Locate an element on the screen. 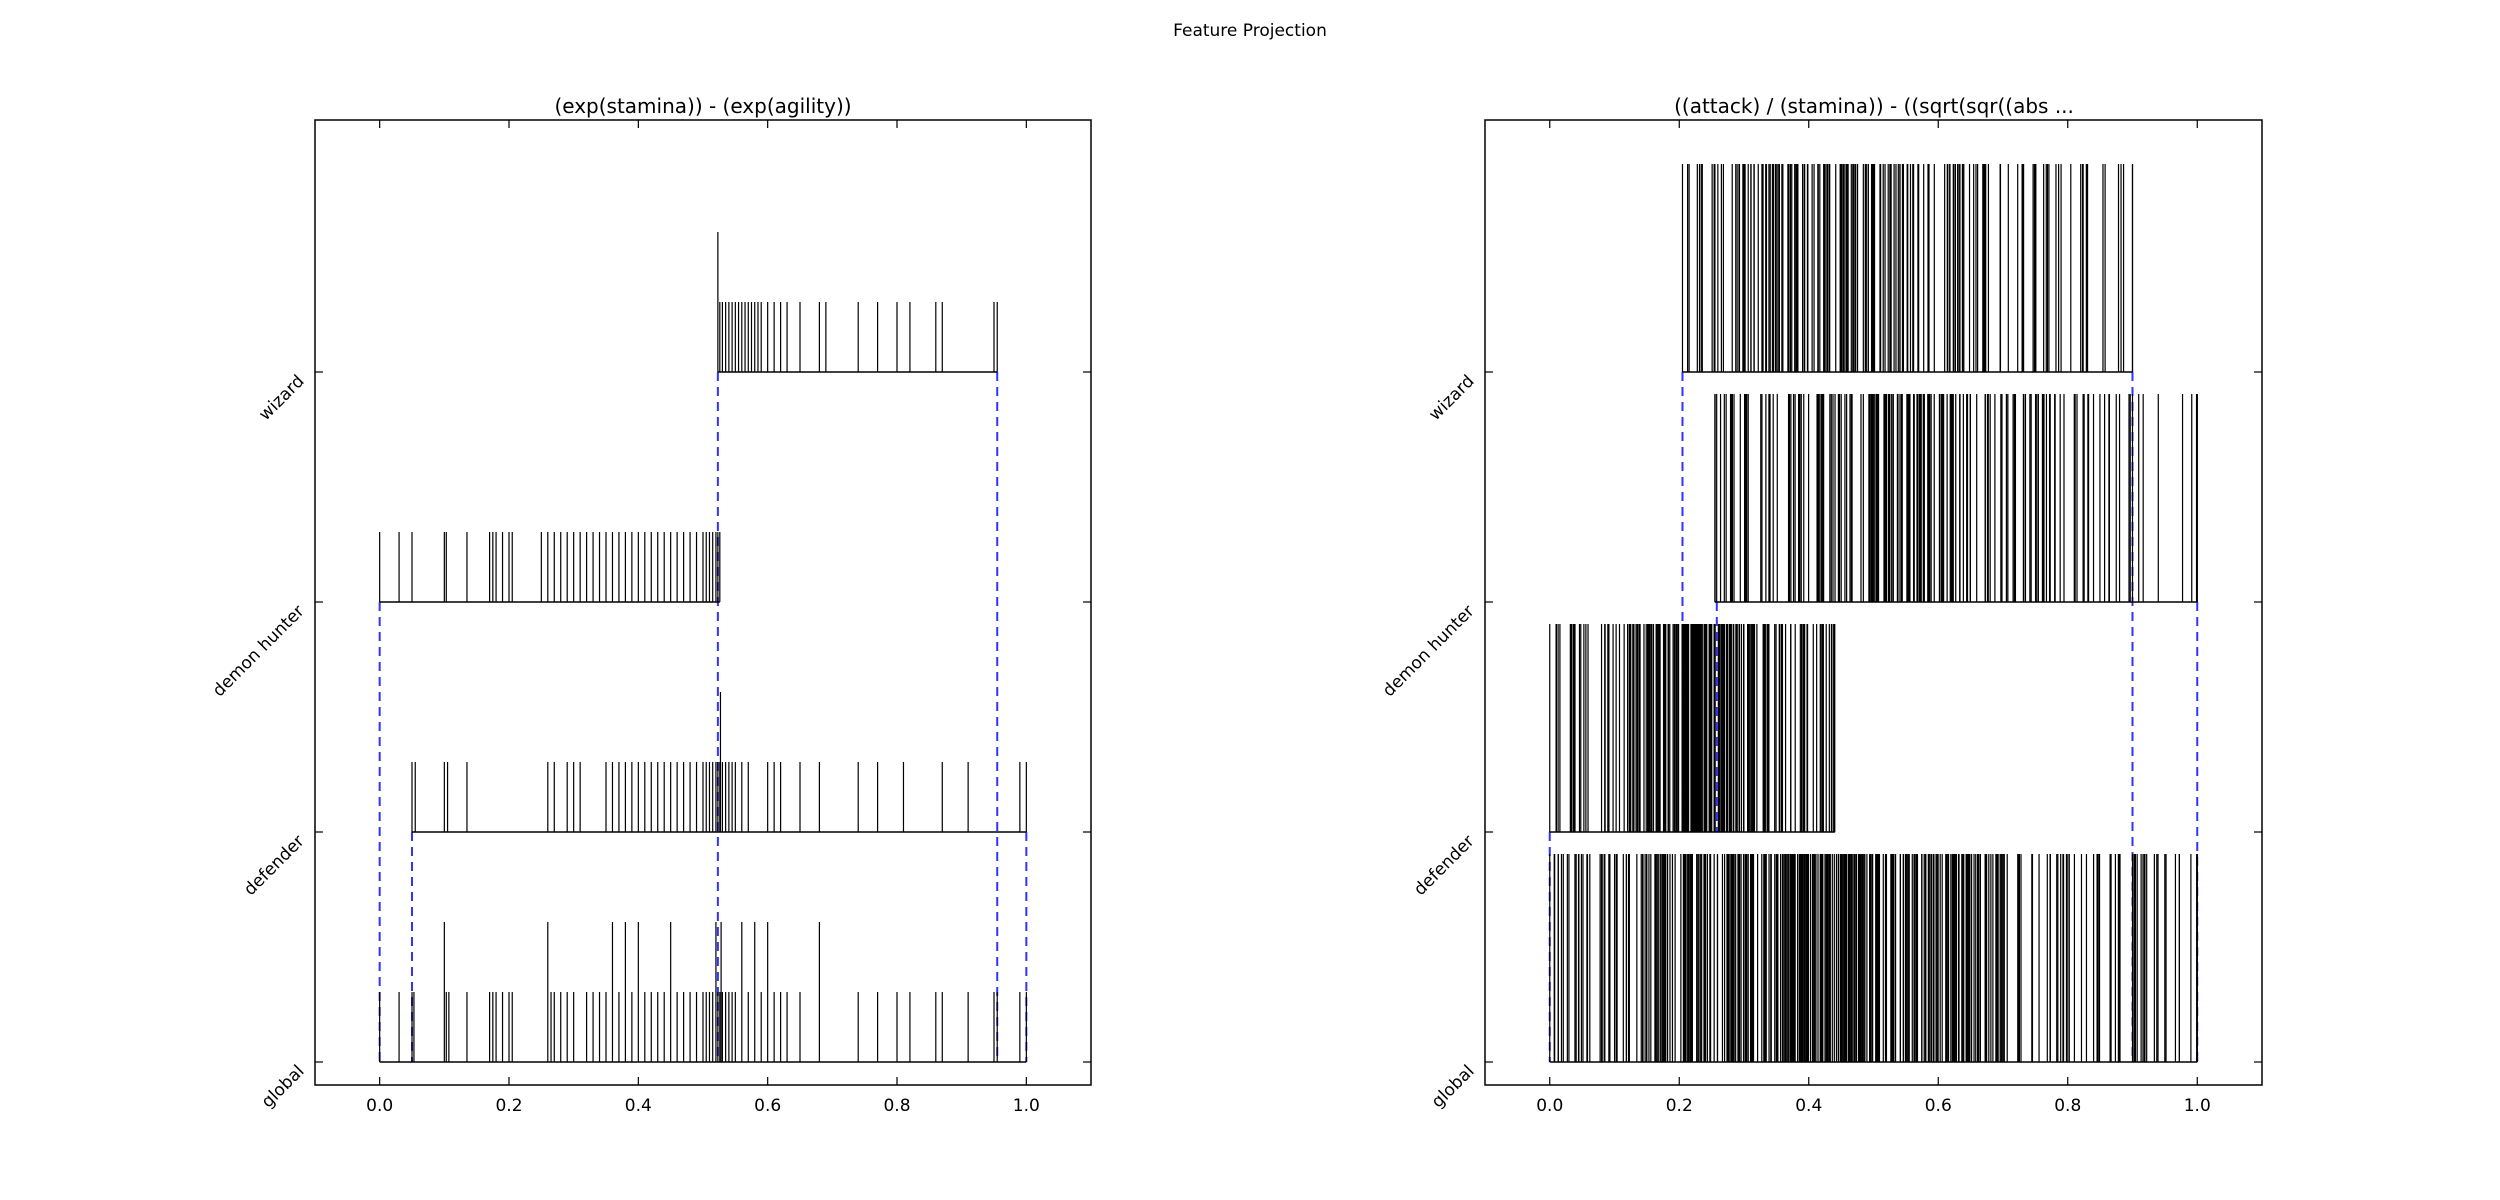 This screenshot has height=1200, width=2500. figure-suptitle: Feature Projection is located at coordinates (1250, 31).